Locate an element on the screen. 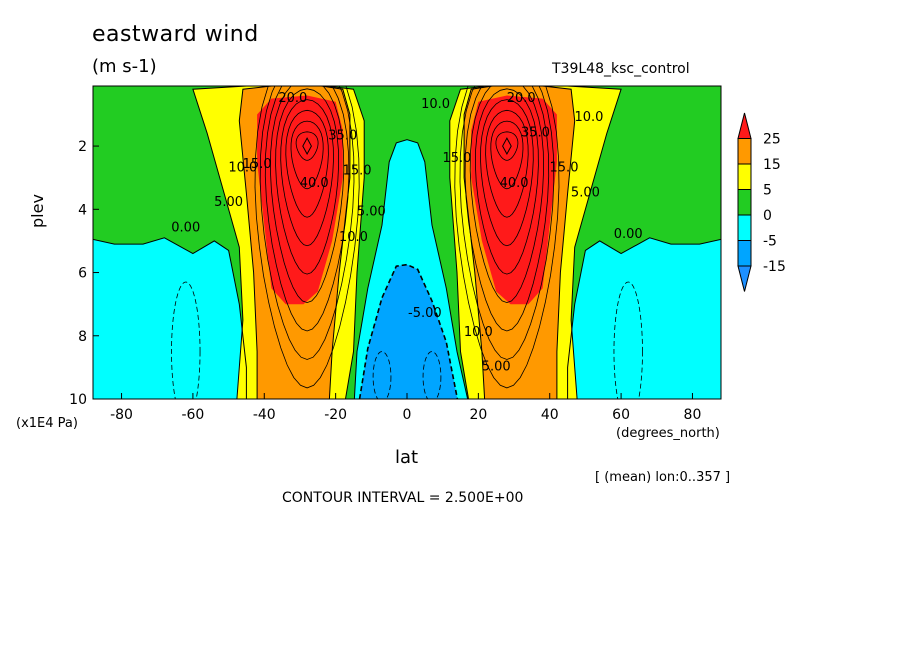 The image size is (904, 654). contour-interval-label: CONTOUR INTERVAL = 2.500E+00 is located at coordinates (403, 498).